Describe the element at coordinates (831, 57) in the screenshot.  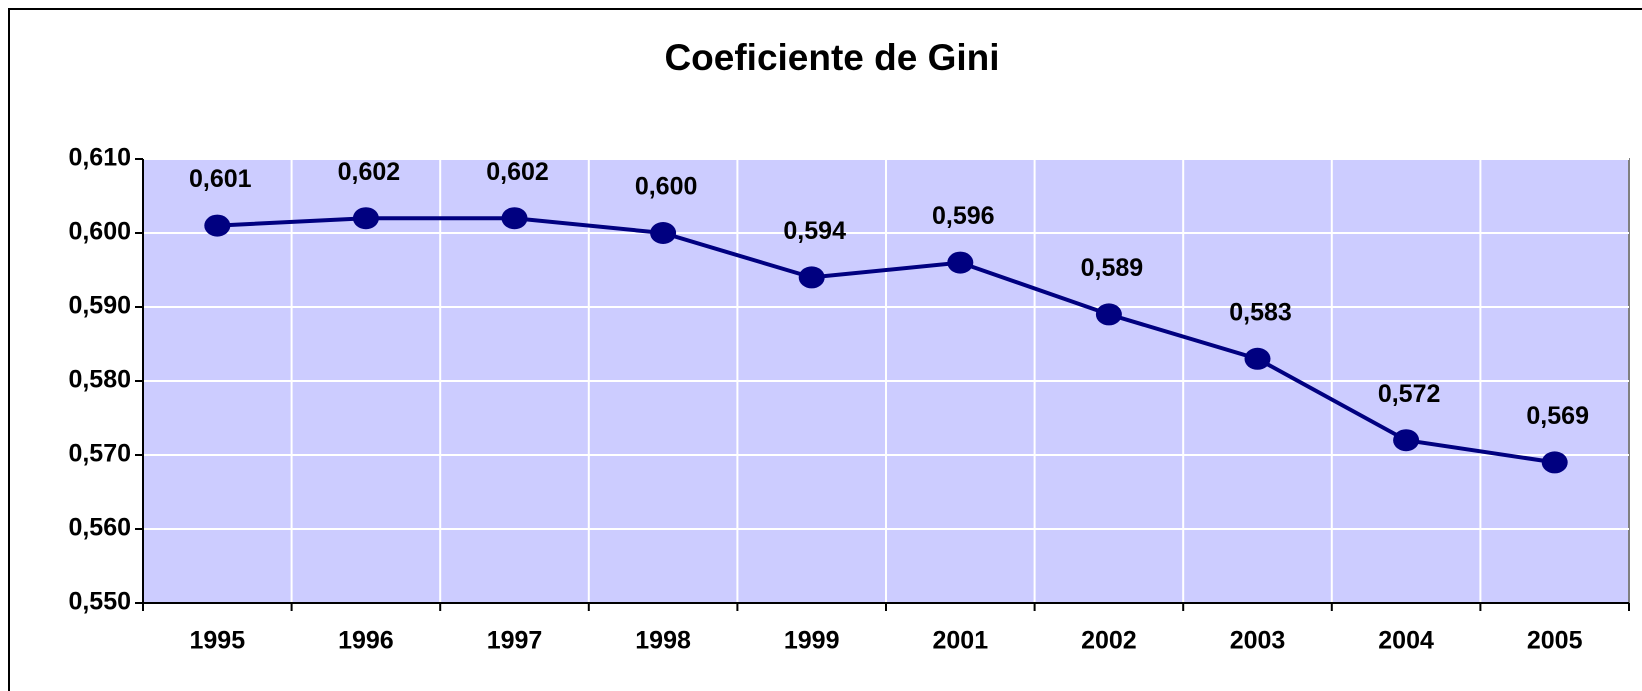
I see `chart-title: Coeficiente de Gini` at that location.